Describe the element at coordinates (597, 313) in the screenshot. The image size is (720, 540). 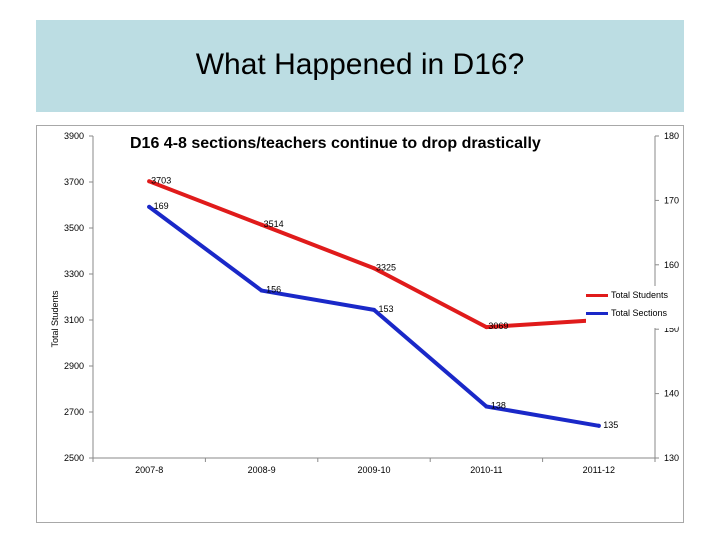
I see `legend-swatch-sections` at that location.